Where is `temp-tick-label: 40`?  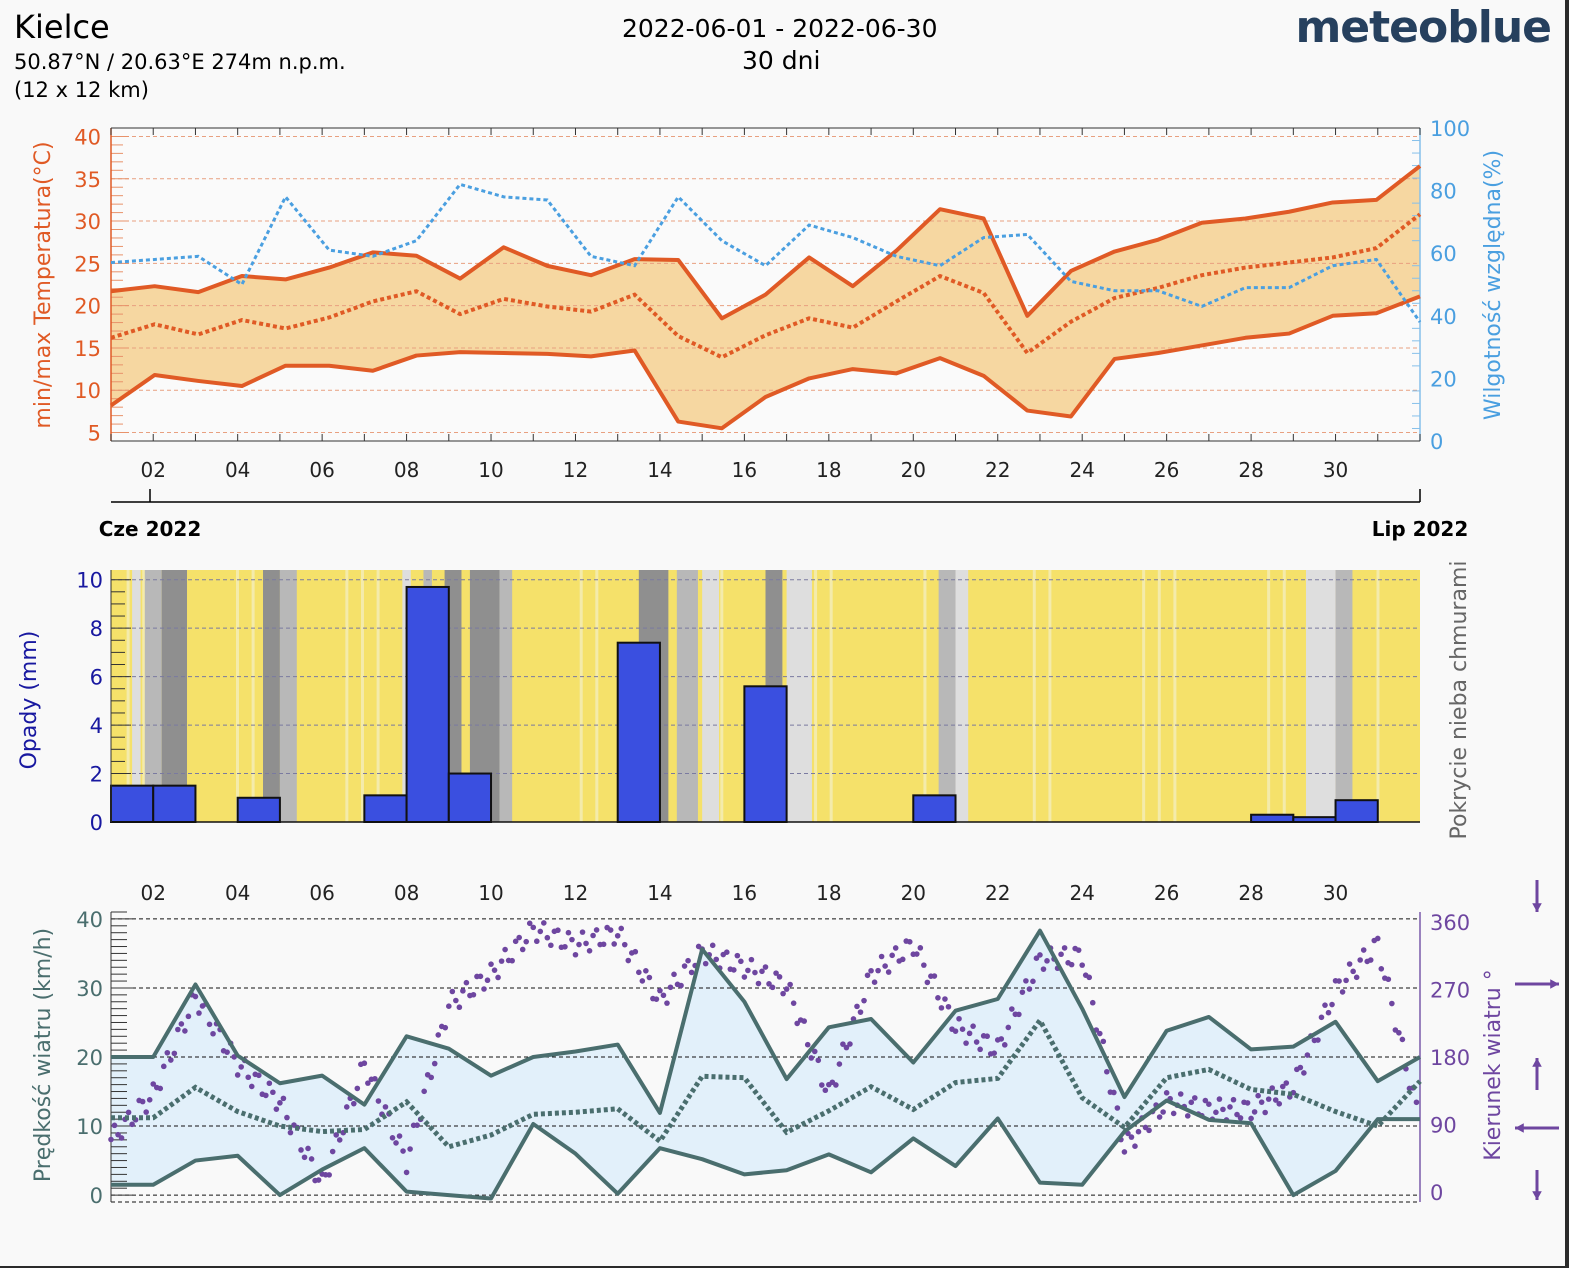
temp-tick-label: 40 is located at coordinates (87, 137).